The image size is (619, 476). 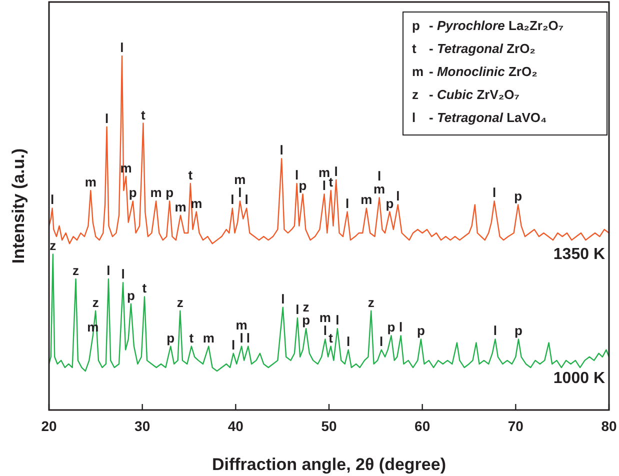 I want to click on x-tick-label: 50, so click(x=329, y=426).